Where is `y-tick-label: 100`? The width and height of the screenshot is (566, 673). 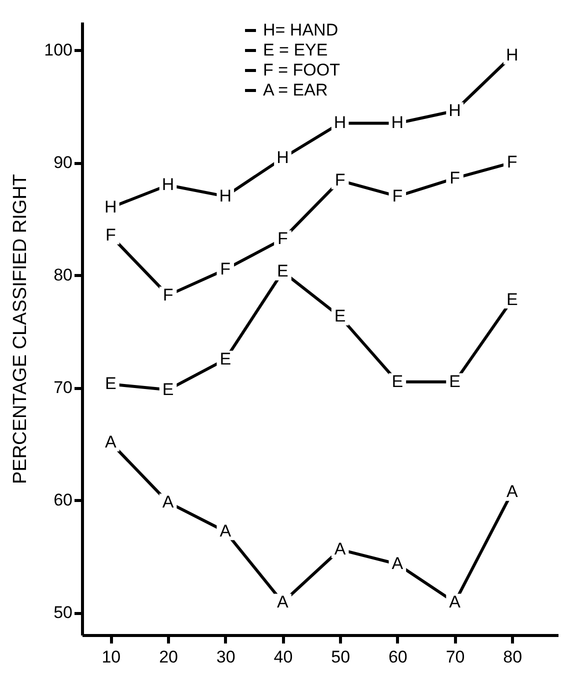
y-tick-label: 100 is located at coordinates (58, 50).